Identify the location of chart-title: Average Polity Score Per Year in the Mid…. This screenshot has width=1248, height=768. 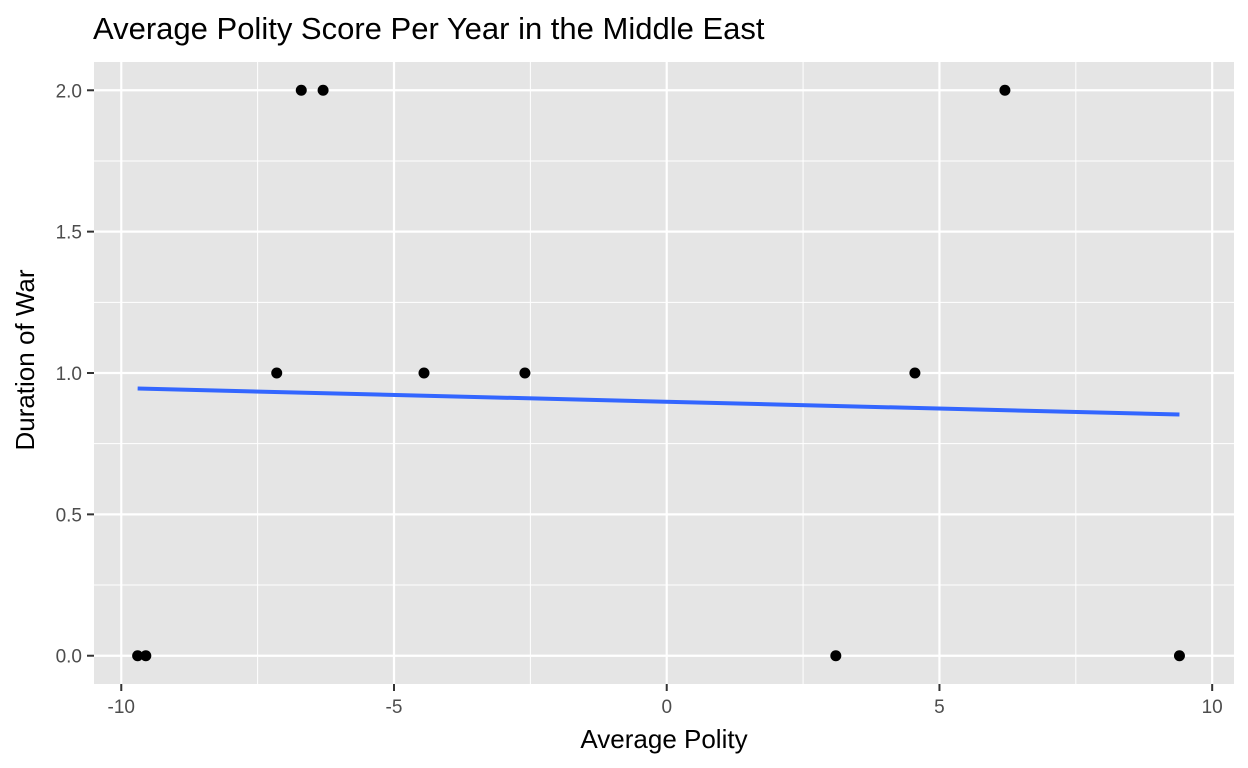
(429, 28).